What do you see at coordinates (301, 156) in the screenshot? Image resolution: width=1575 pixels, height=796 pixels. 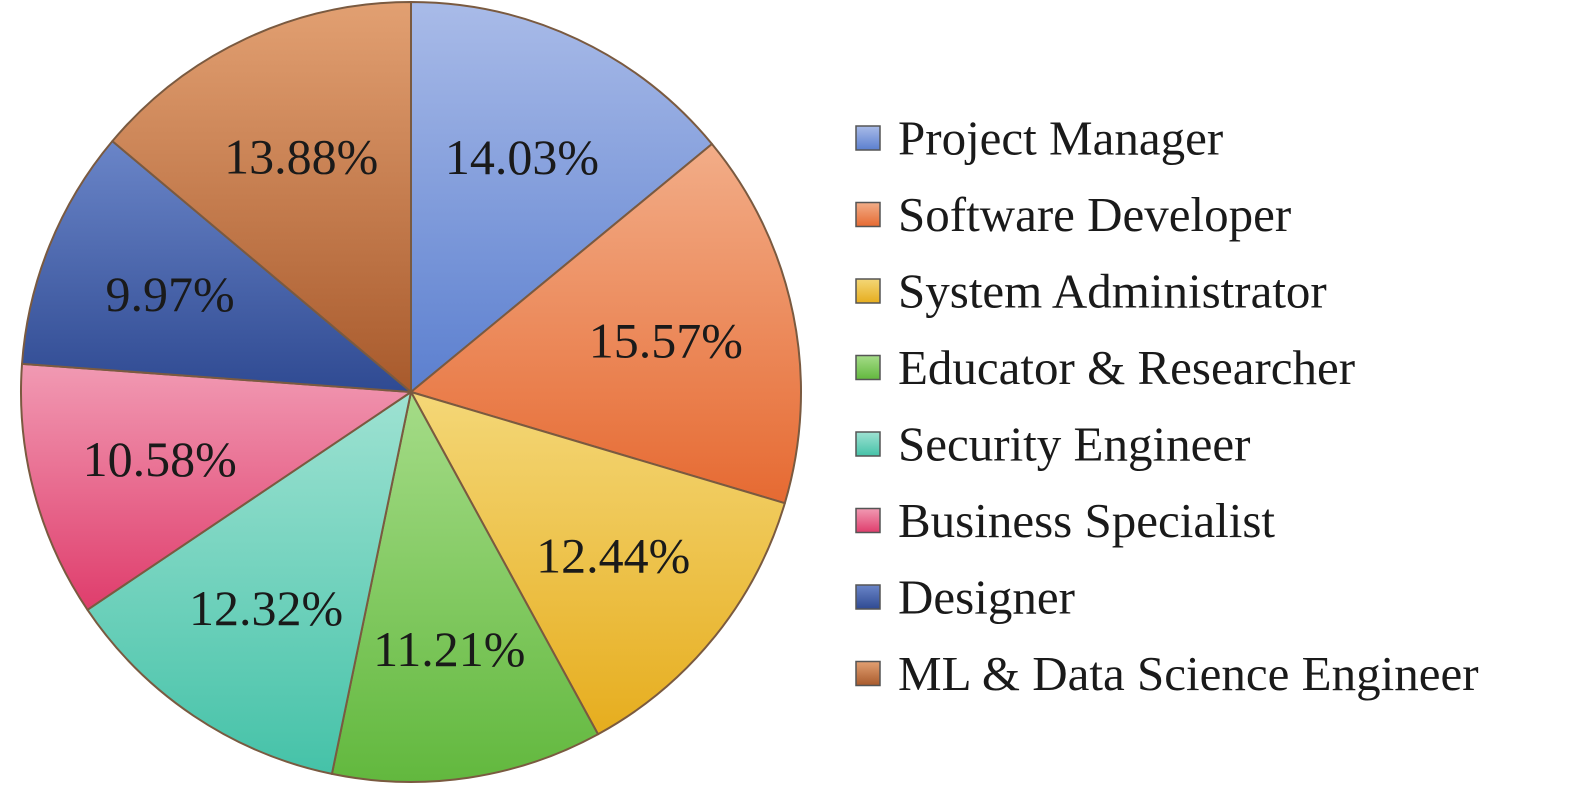 I see `slice-label-ml-and-data-science-engineer: 13.88%` at bounding box center [301, 156].